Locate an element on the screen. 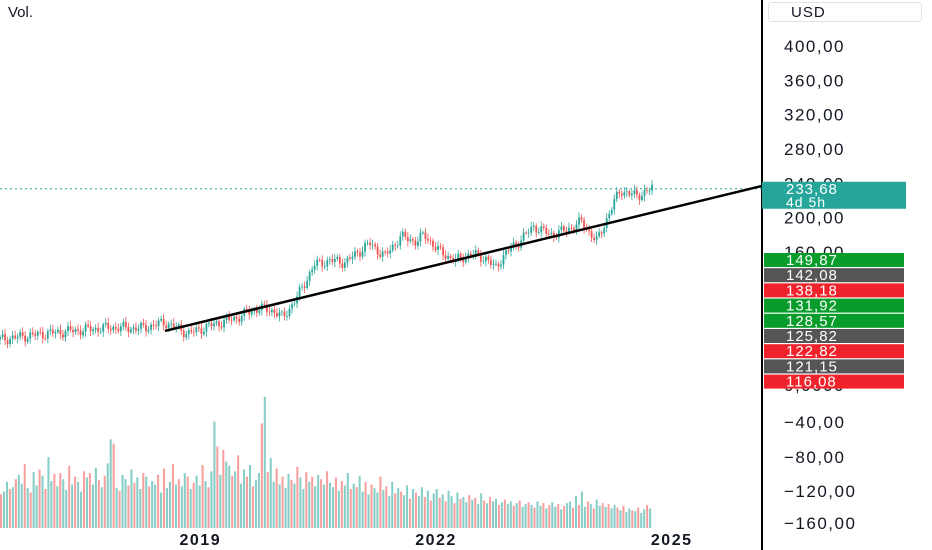 The image size is (932, 550). price-badge-label: 125,82 is located at coordinates (812, 336).